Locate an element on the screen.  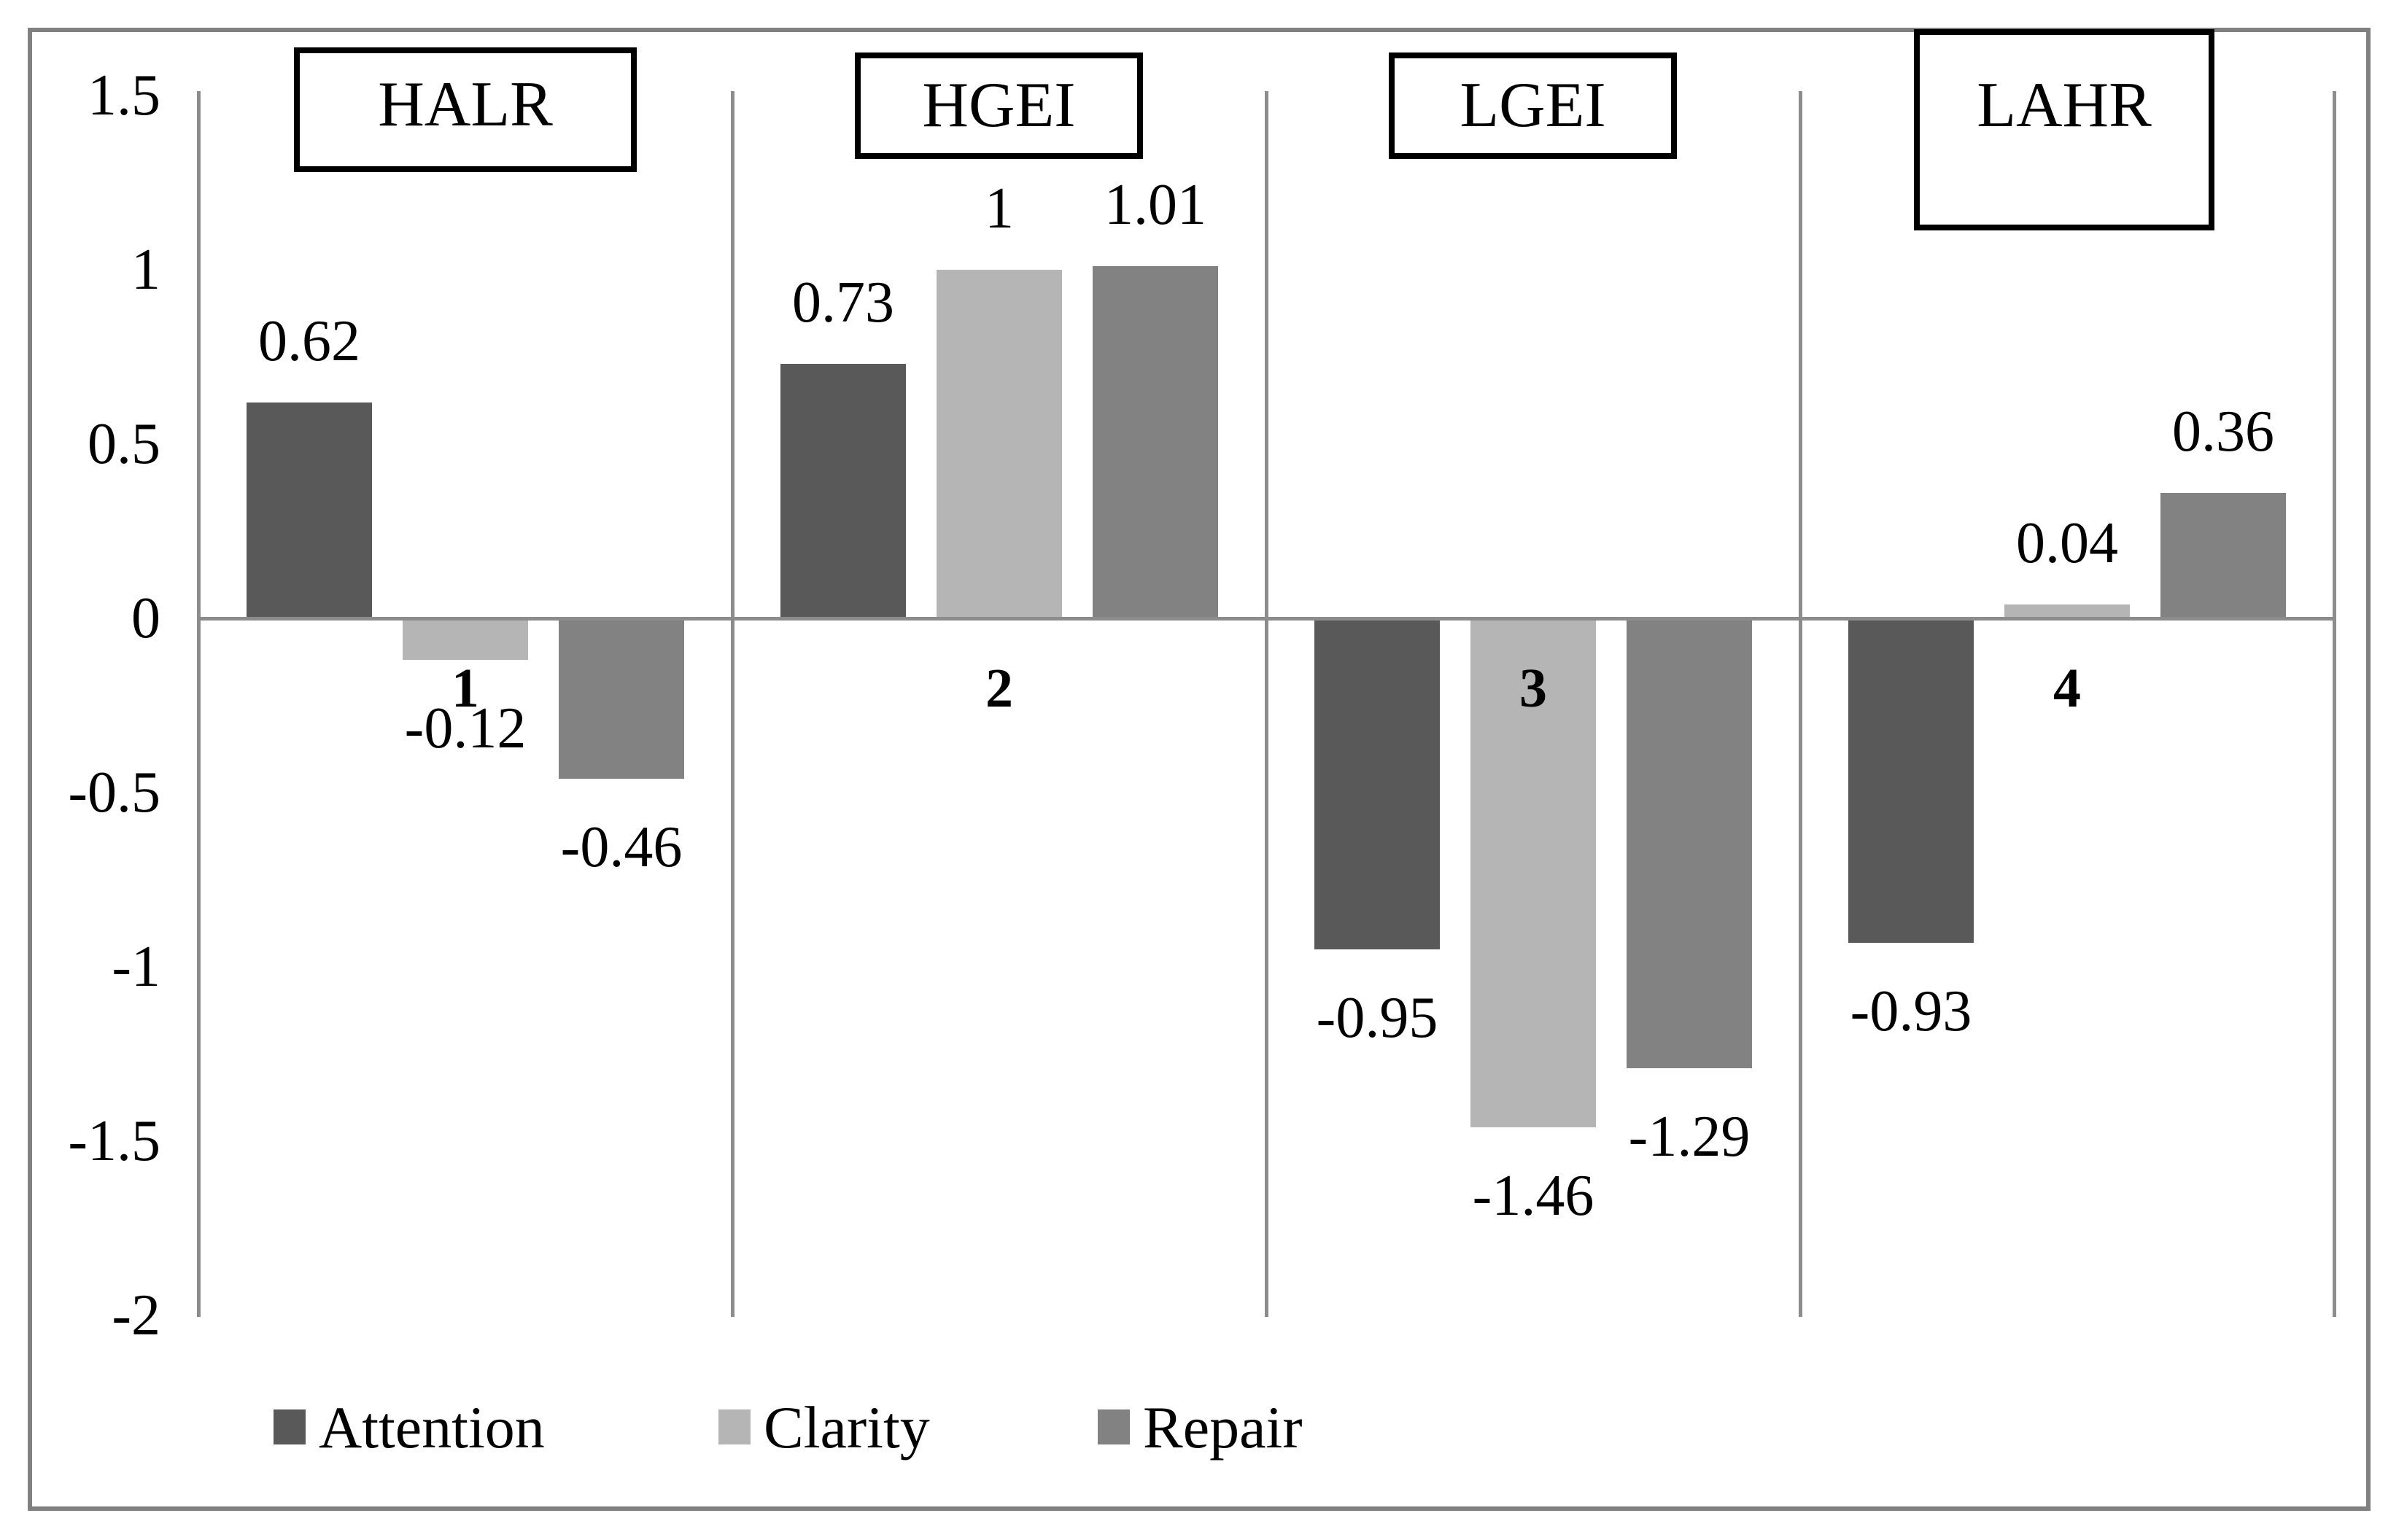
y-tick-label: -2 is located at coordinates (136, 1315).